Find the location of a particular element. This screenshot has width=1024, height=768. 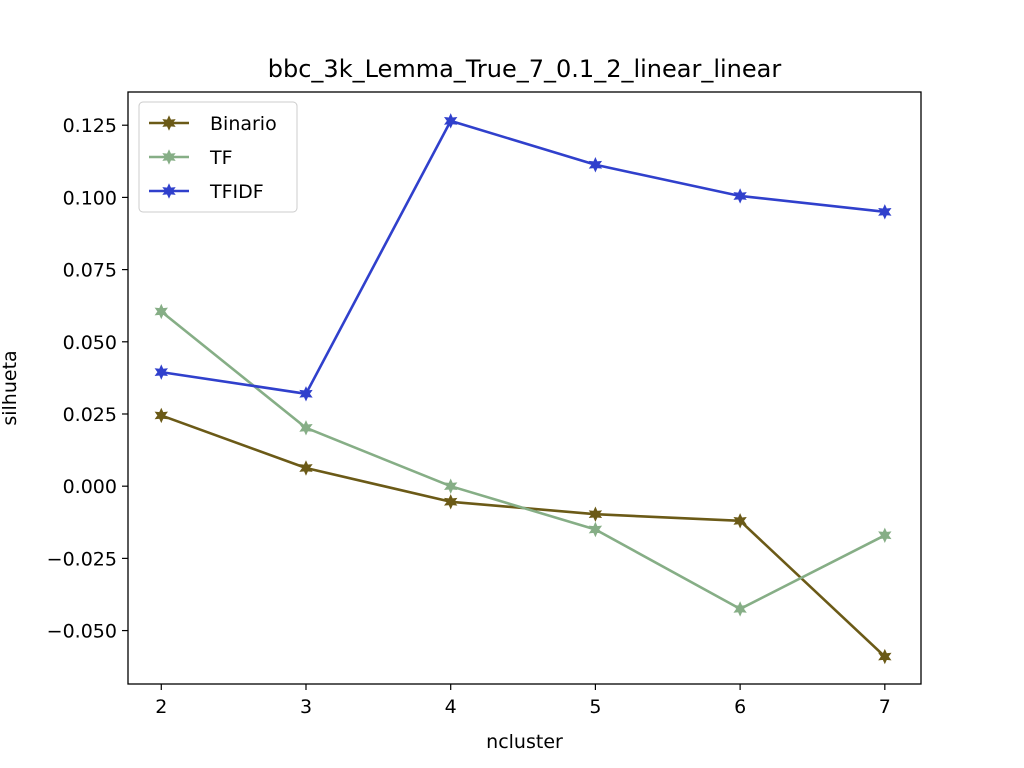

x-axis-label: ncluster is located at coordinates (524, 742).